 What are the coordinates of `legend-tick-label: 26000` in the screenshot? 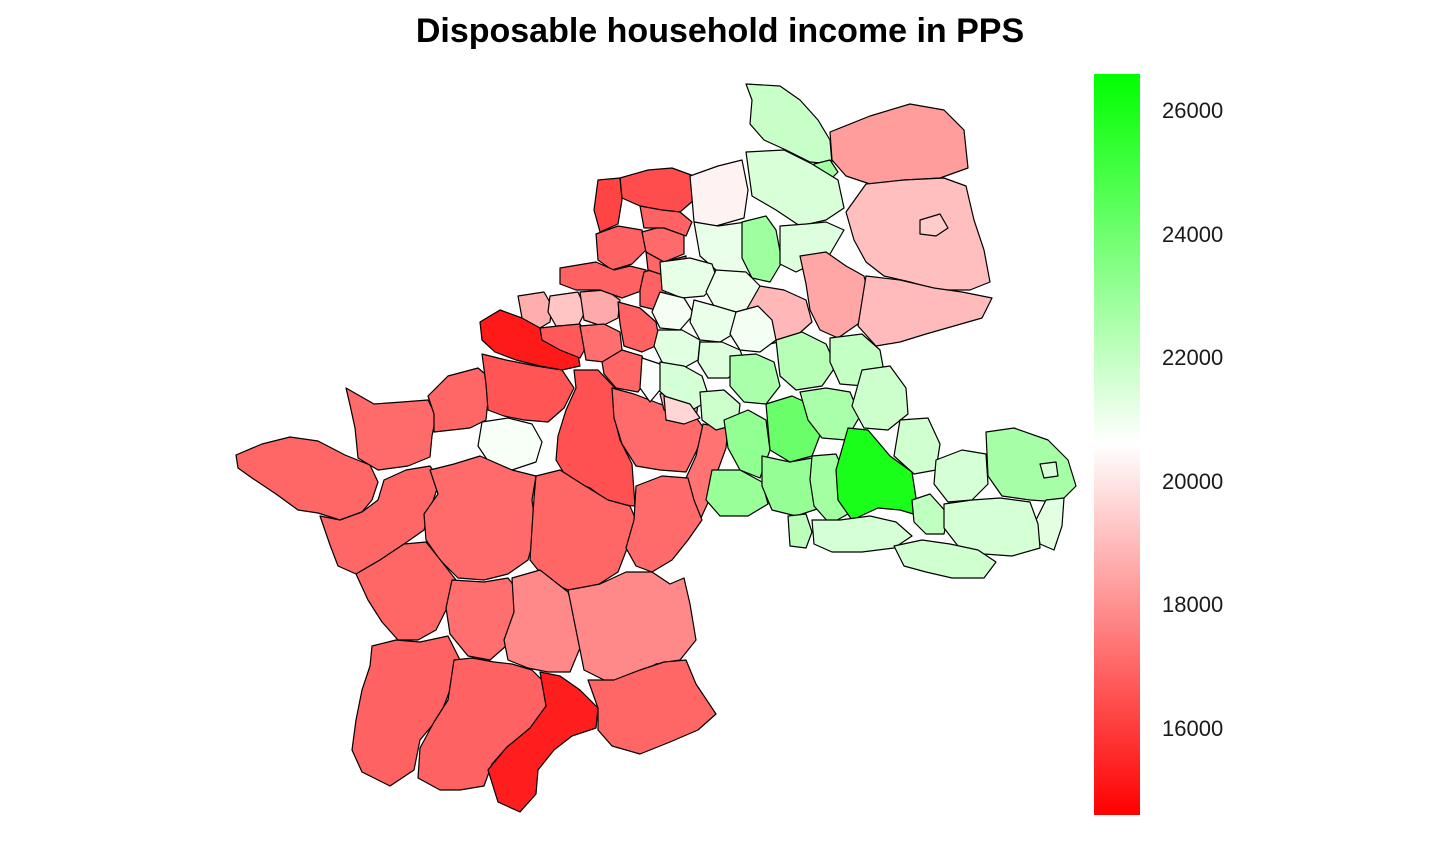 It's located at (1193, 111).